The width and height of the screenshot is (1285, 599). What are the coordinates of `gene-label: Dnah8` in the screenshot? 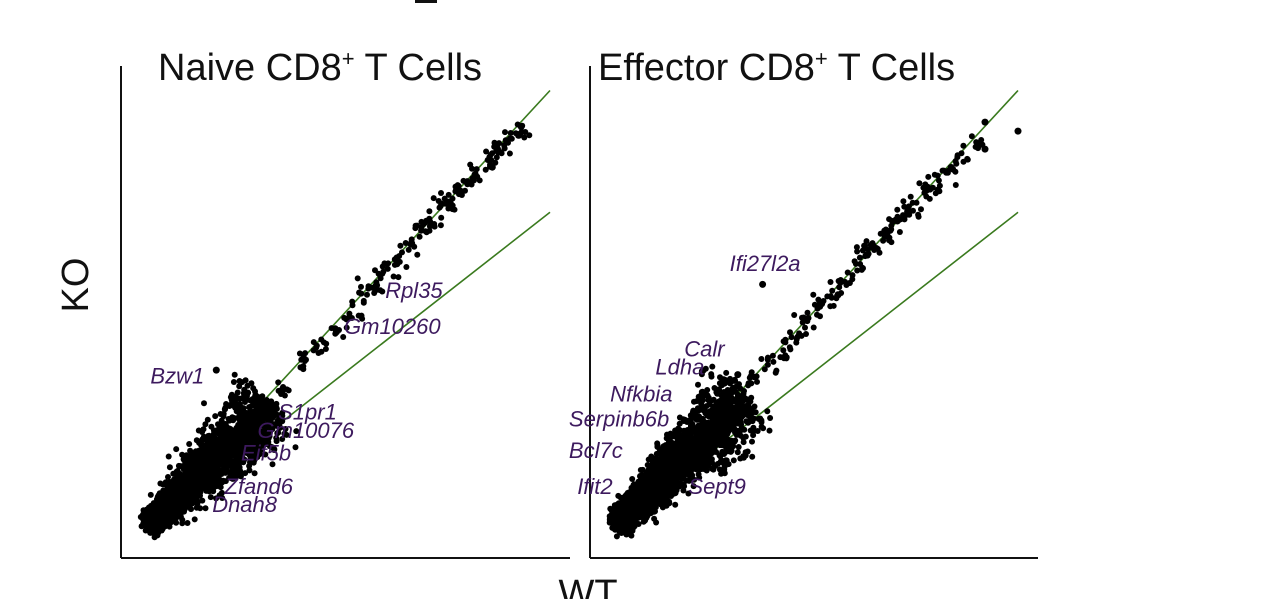 It's located at (245, 504).